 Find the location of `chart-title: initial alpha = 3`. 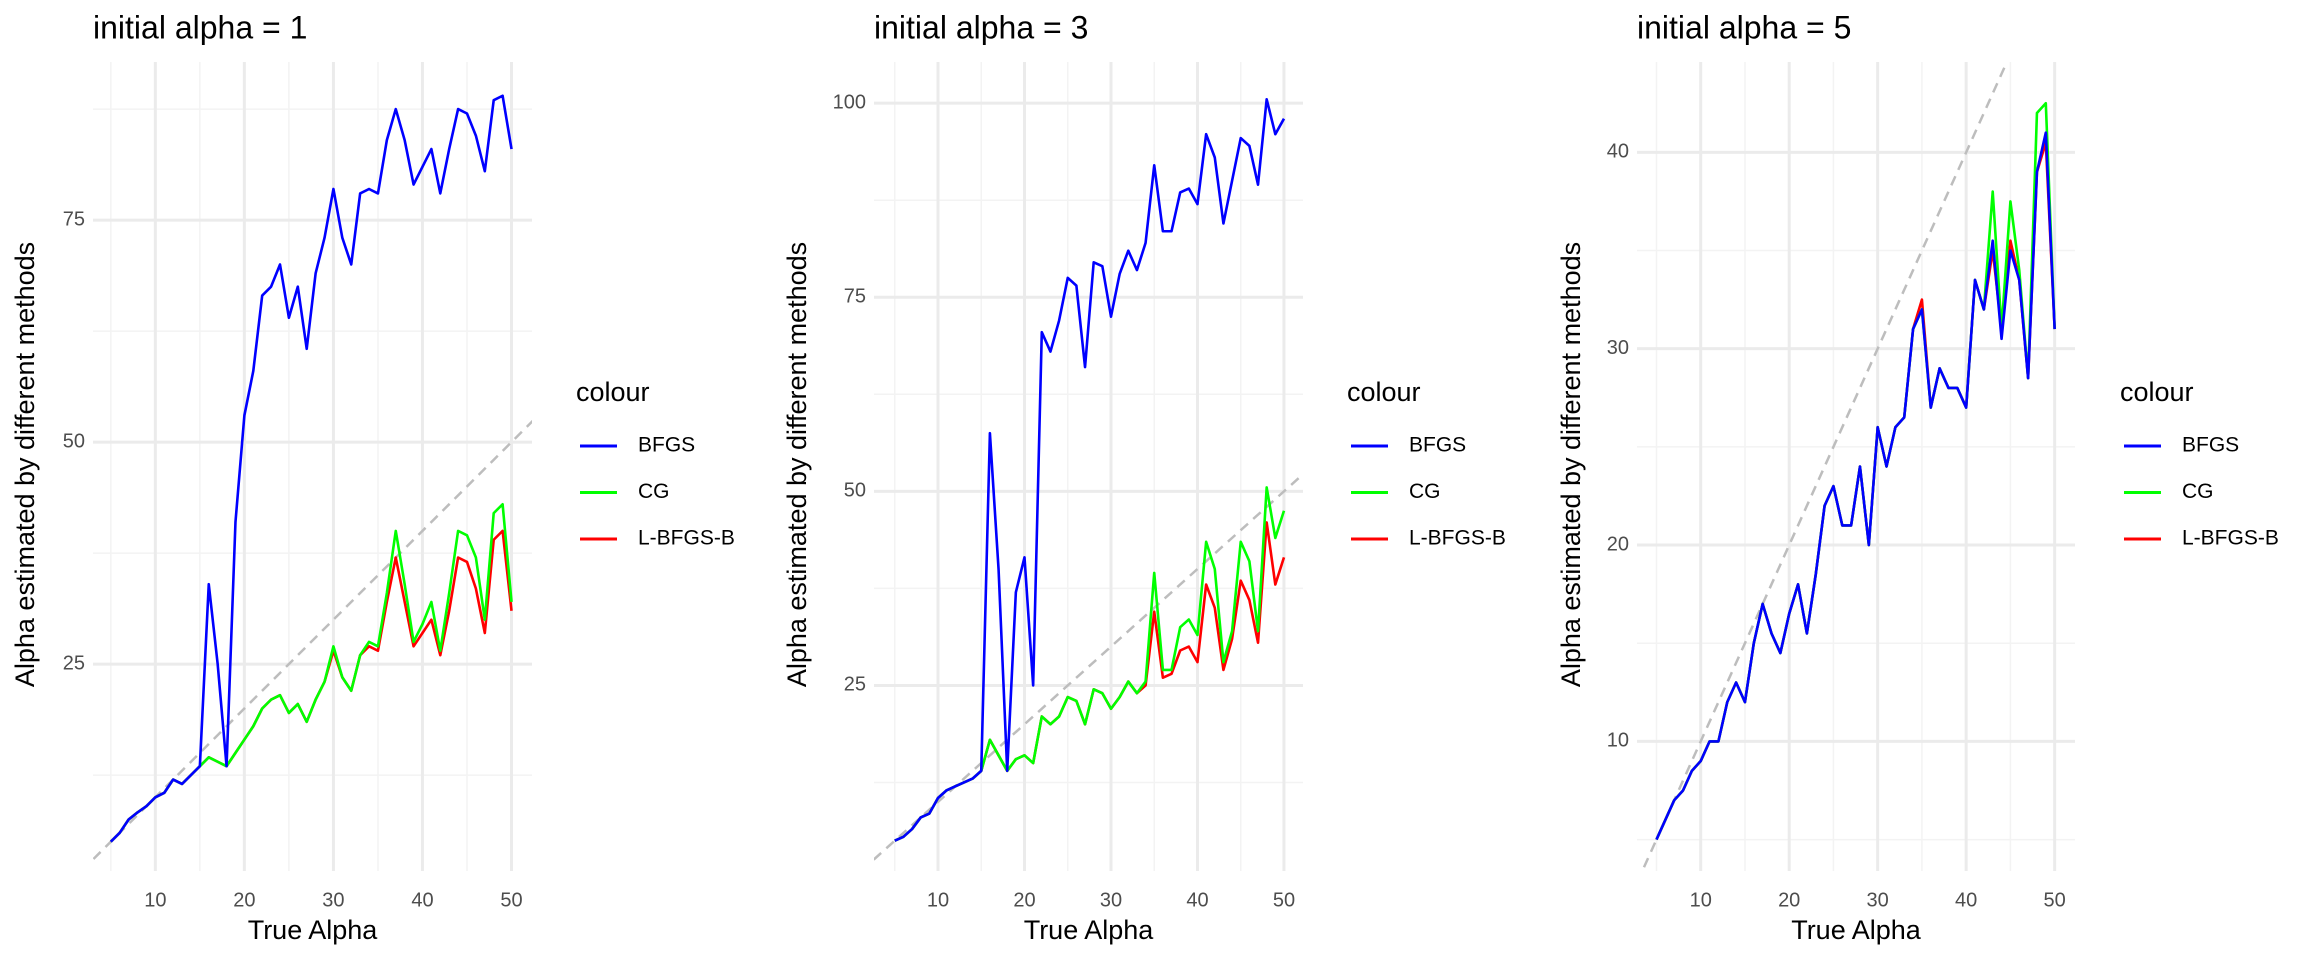

chart-title: initial alpha = 3 is located at coordinates (981, 27).